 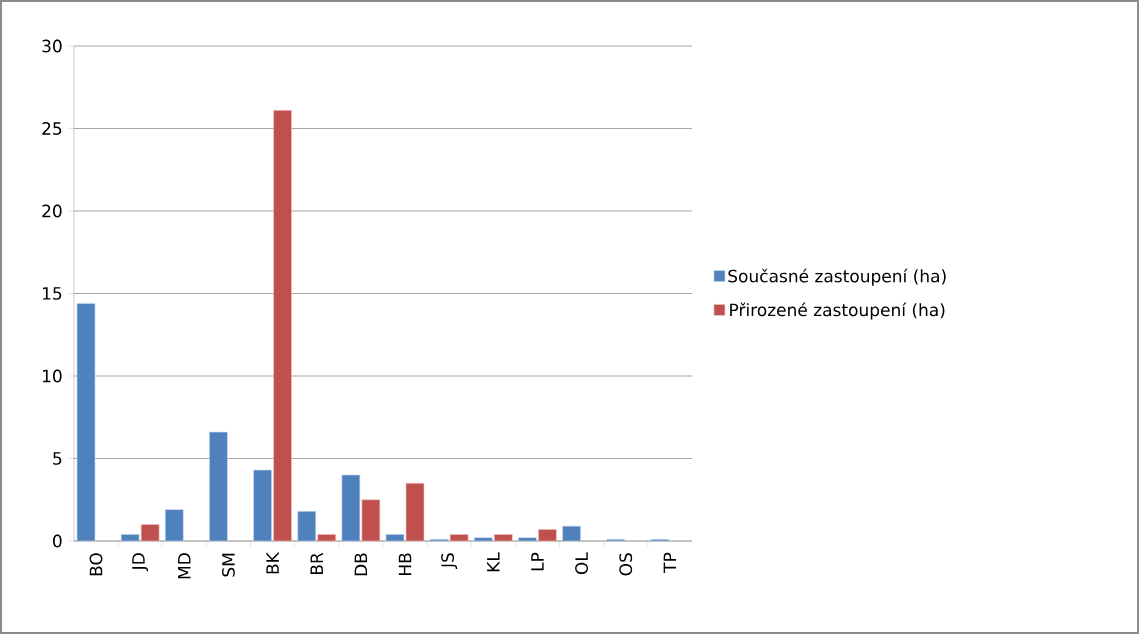 I want to click on y-tick-label: 15, so click(x=52, y=293).